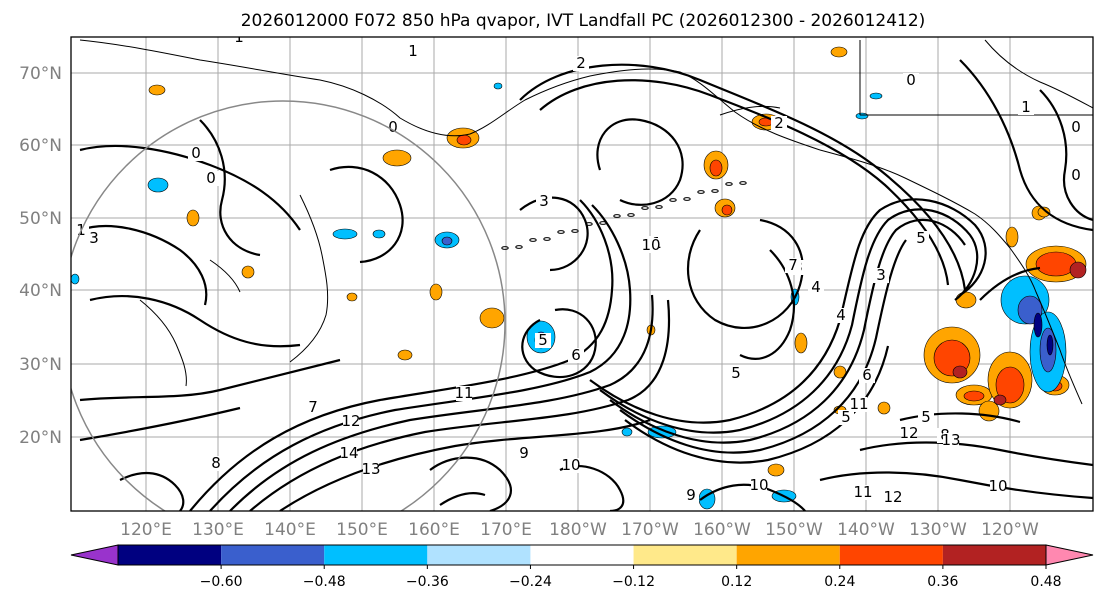 The width and height of the screenshot is (1105, 604). What do you see at coordinates (722, 530) in the screenshot?
I see `longitude-tick-label: 160°W` at bounding box center [722, 530].